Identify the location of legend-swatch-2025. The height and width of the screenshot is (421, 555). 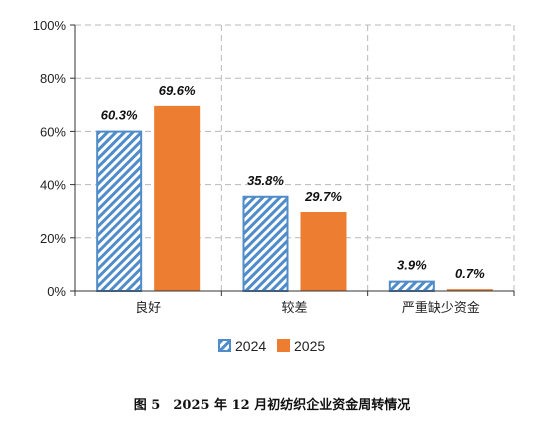
(283, 345).